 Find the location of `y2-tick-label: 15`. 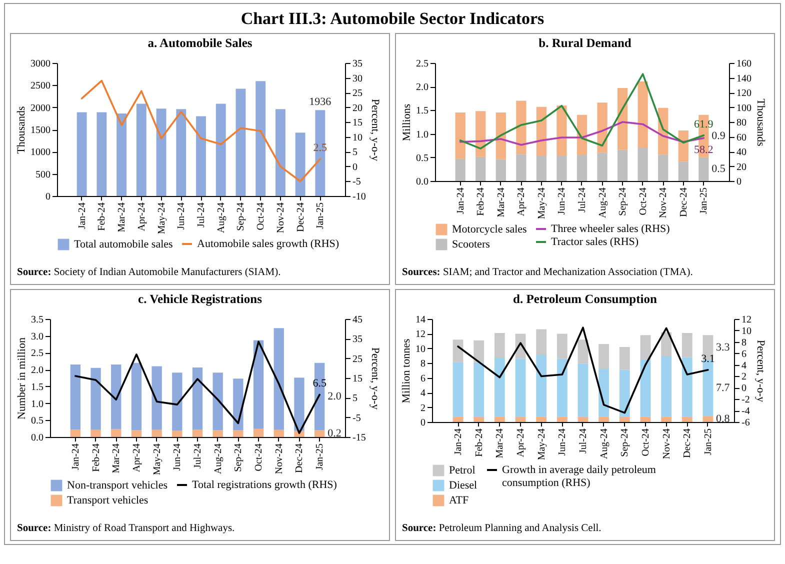

y2-tick-label: 15 is located at coordinates (357, 379).